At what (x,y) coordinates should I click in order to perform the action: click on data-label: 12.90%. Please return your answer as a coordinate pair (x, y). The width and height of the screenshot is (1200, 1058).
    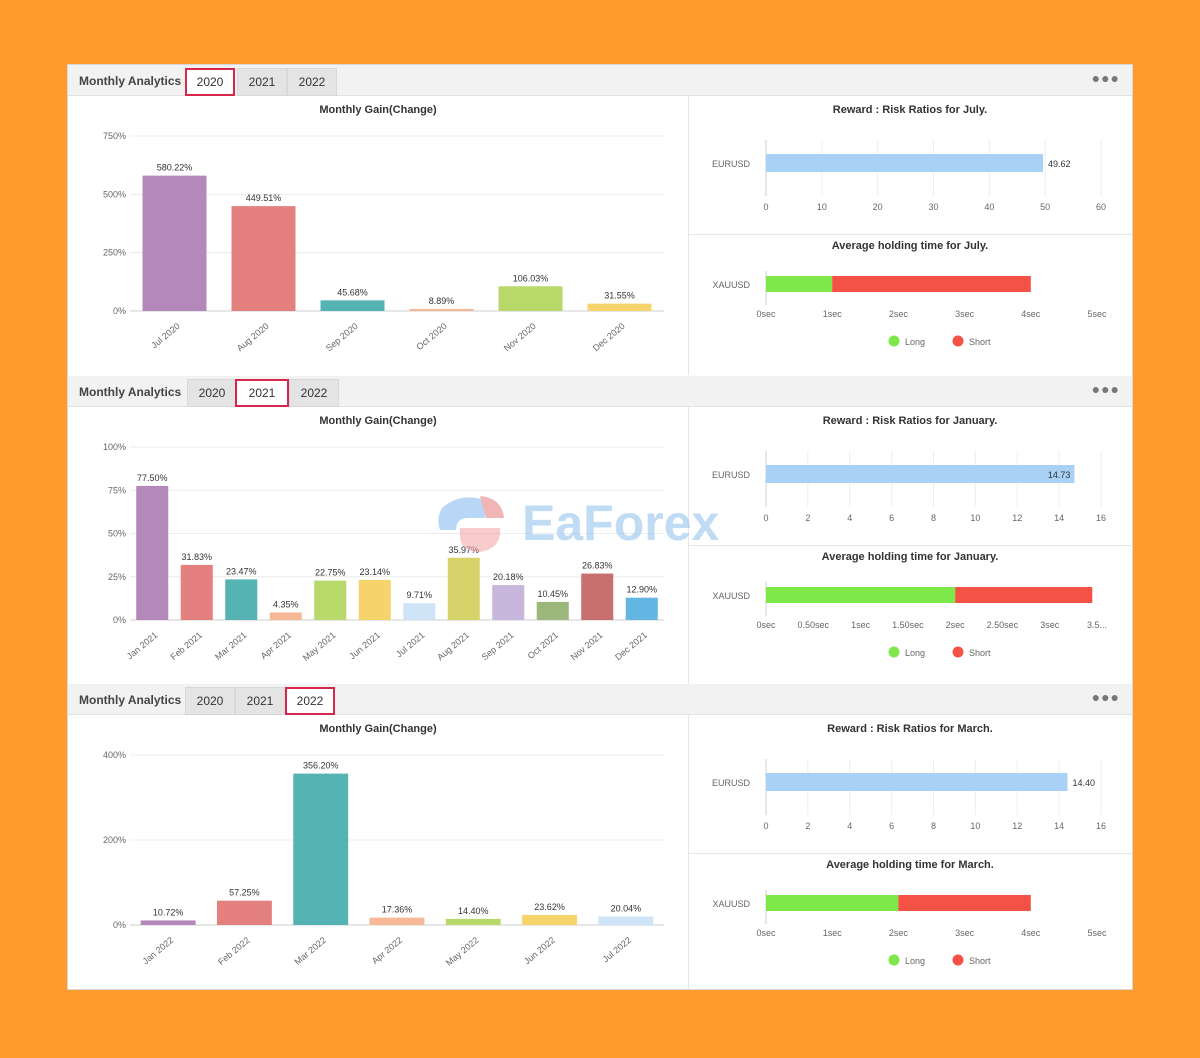
    Looking at the image, I should click on (641, 590).